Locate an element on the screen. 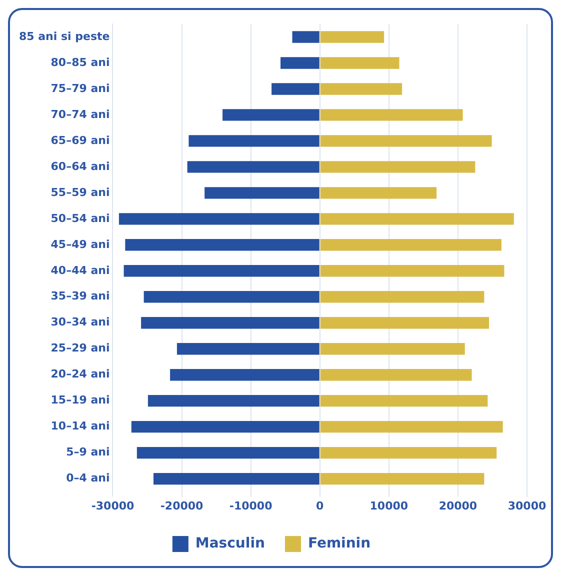  y-tick-label: 65–69 ani is located at coordinates (80, 140).